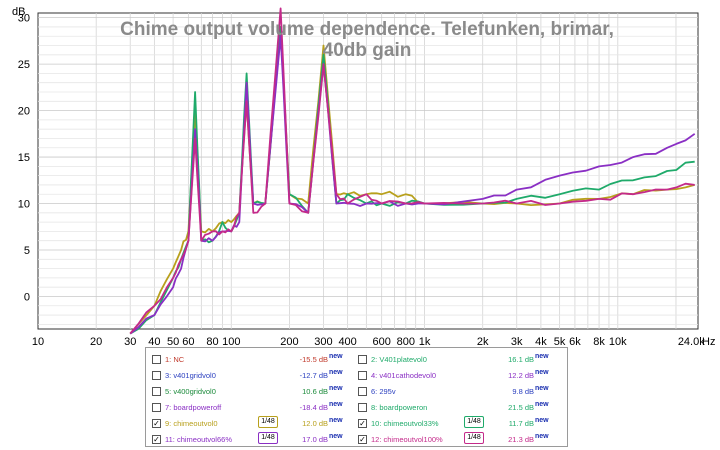  Describe the element at coordinates (27, 297) in the screenshot. I see `y-tick-label: 0` at that location.